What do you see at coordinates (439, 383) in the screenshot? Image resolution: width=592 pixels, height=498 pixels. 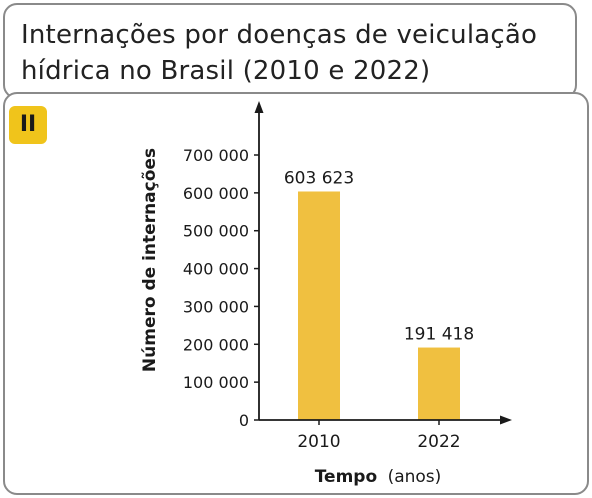 I see `bar-2022` at bounding box center [439, 383].